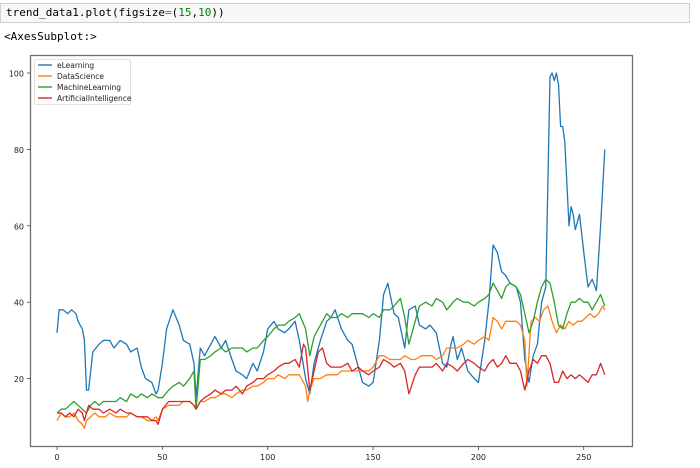 This screenshot has height=468, width=700. I want to click on y-tick-label: 40, so click(19, 303).